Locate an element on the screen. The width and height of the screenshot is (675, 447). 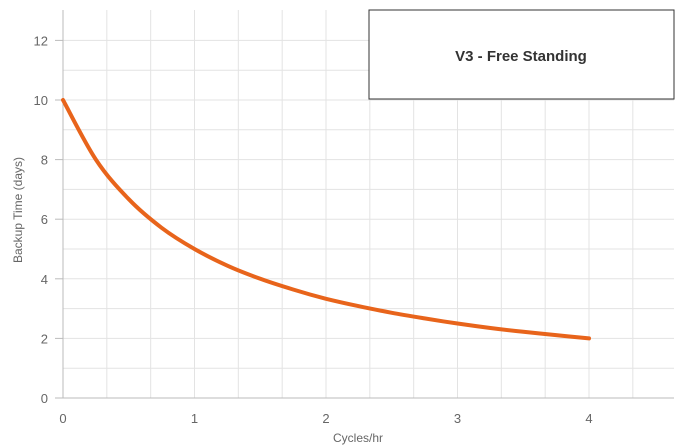
y-tick-label: 0 is located at coordinates (44, 398).